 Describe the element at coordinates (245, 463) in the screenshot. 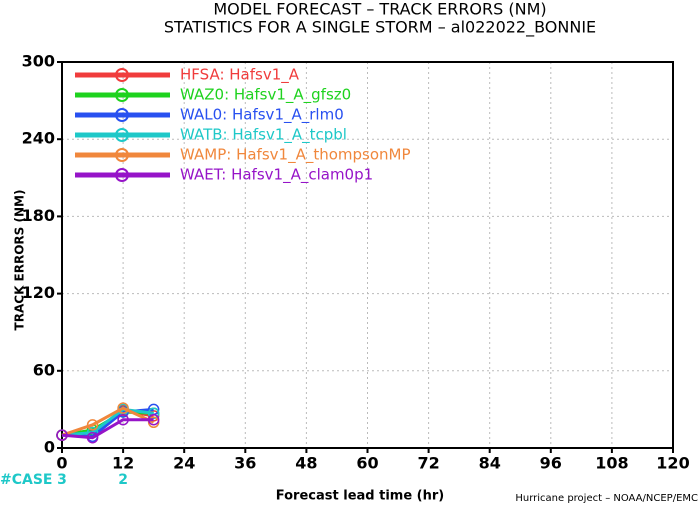

I see `x-tick-label: 36` at that location.